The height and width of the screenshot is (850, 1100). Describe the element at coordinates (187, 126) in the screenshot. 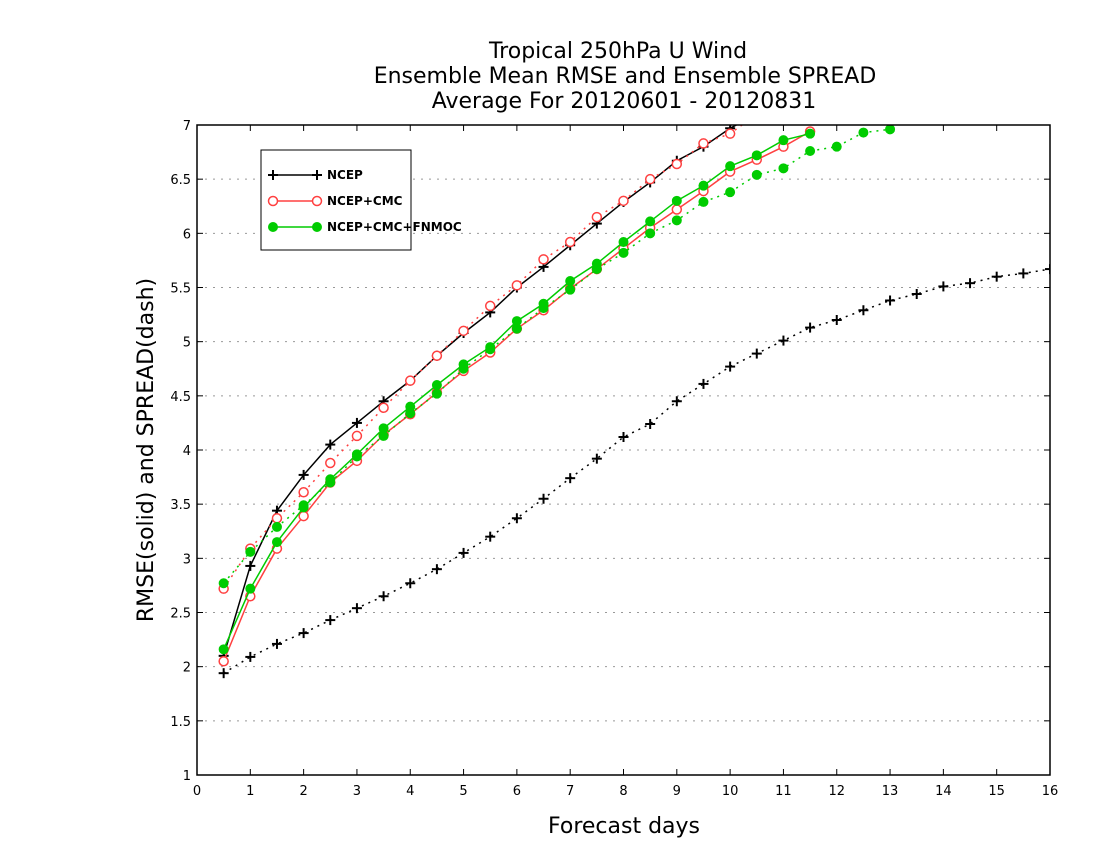

I see `y-tick-label: 7` at that location.